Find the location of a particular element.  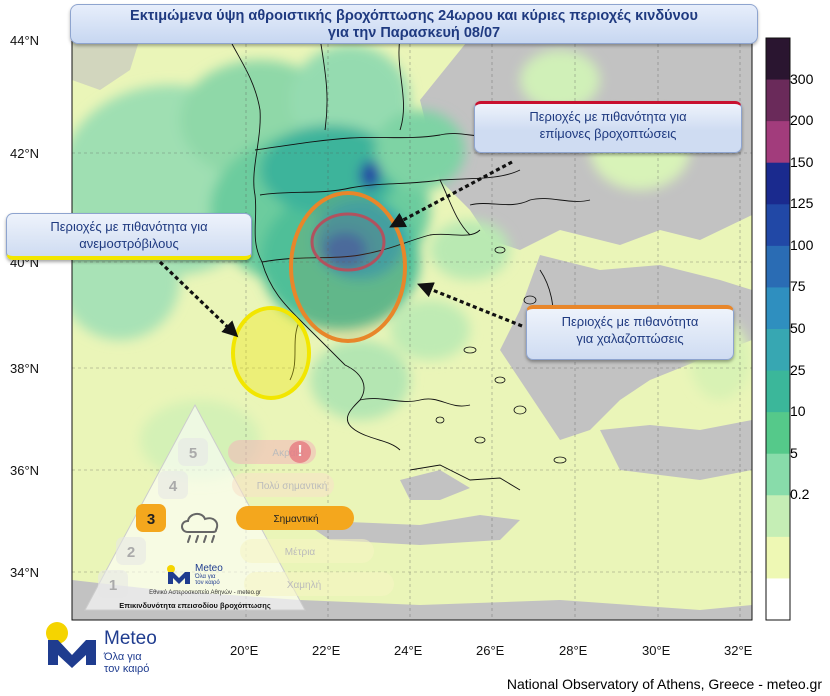

colorbar-label: 75 is located at coordinates (798, 286).